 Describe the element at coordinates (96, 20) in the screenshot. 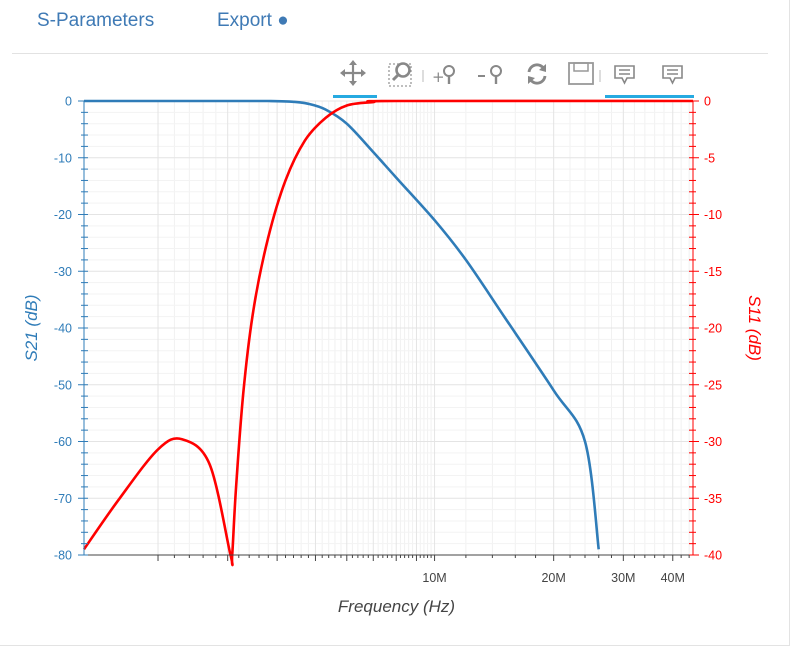

I see `tab-s-parameters: S-Parameters` at that location.